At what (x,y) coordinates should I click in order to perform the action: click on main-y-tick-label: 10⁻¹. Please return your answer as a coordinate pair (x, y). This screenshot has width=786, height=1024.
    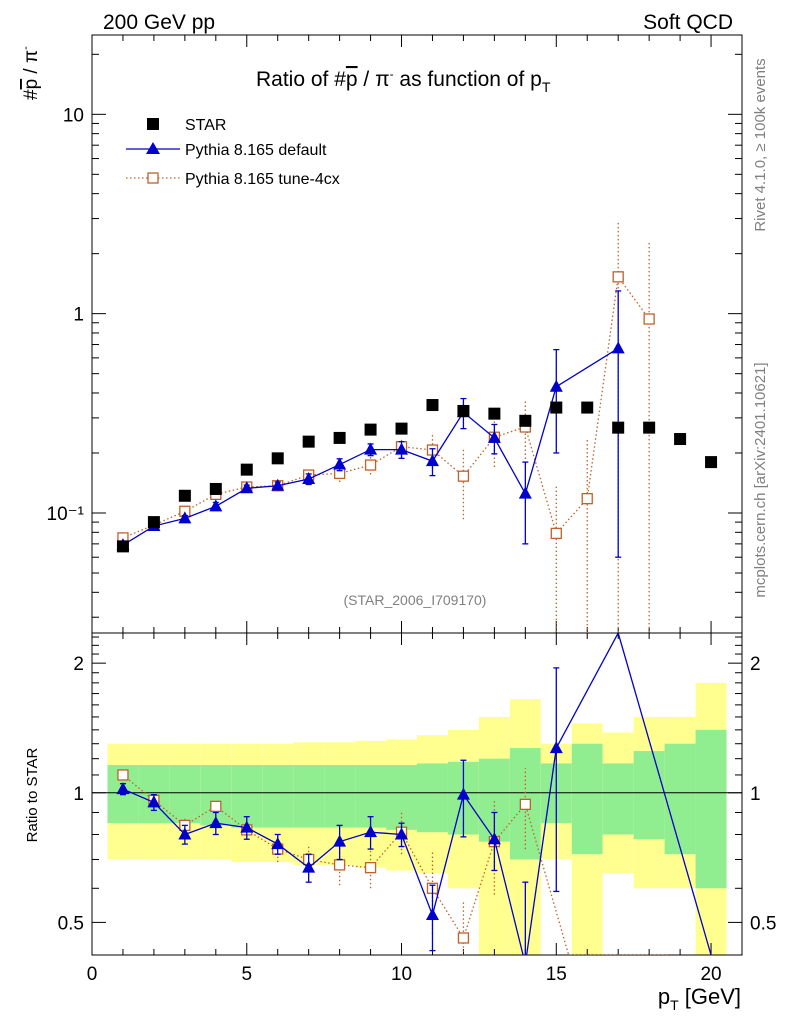
    Looking at the image, I should click on (66, 514).